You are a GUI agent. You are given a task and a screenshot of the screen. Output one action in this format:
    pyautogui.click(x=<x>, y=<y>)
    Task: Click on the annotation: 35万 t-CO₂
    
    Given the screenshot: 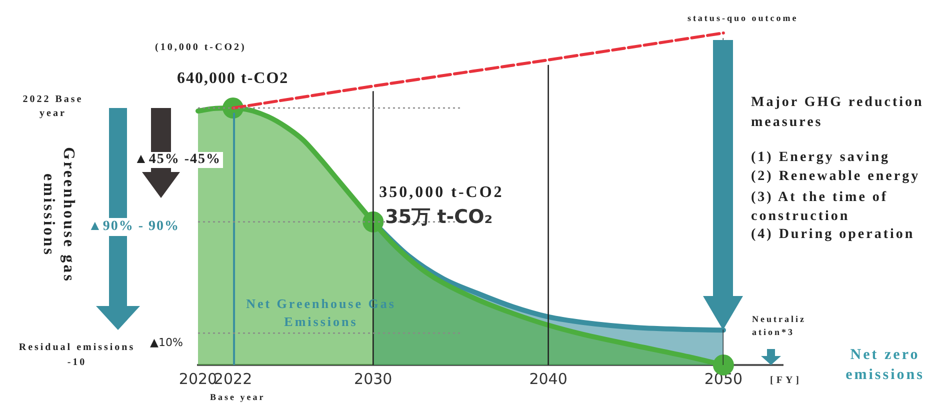 What is the action you would take?
    pyautogui.click(x=439, y=217)
    